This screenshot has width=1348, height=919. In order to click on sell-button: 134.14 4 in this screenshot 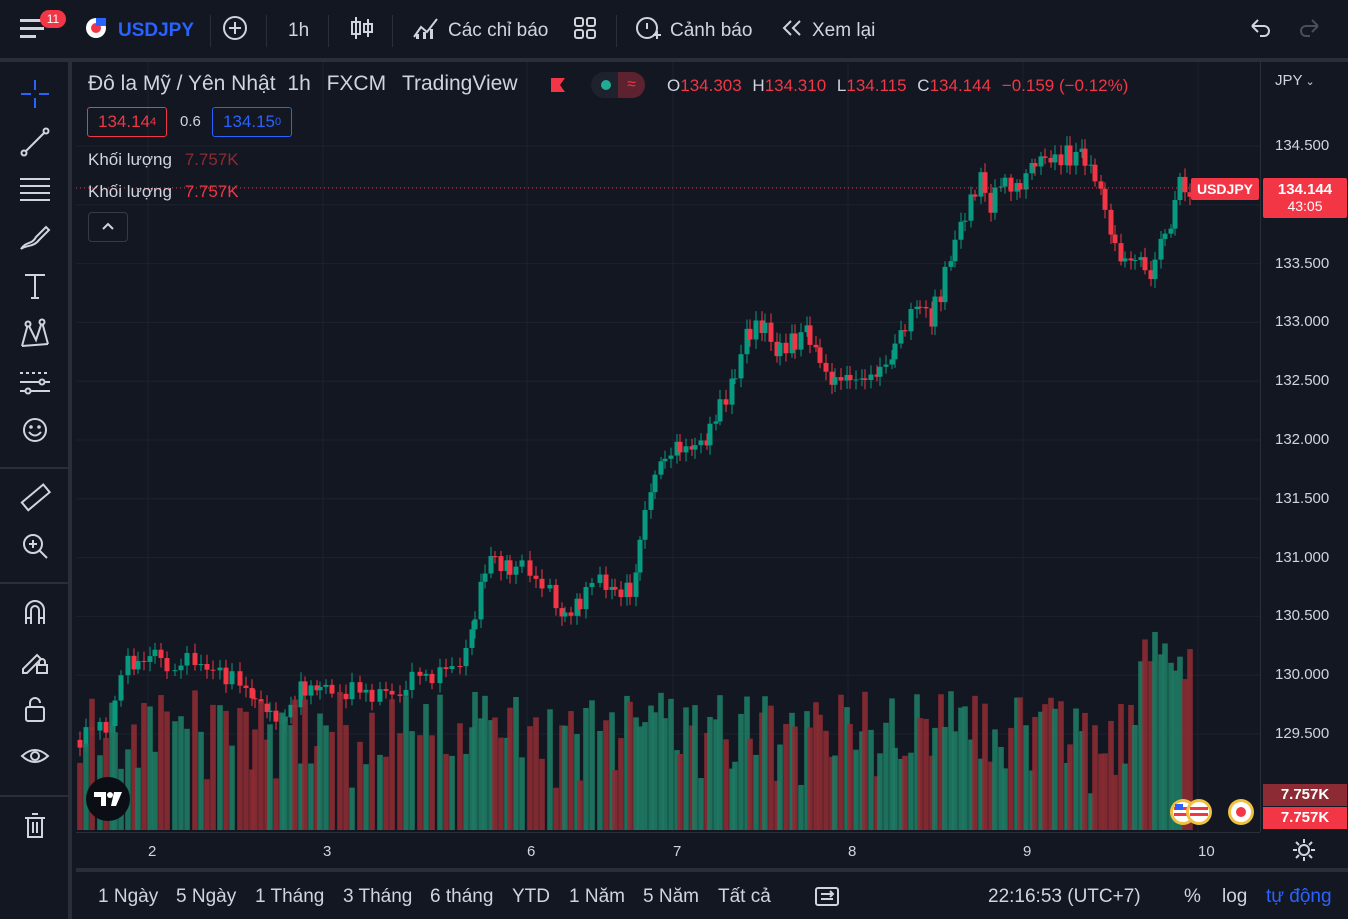, I will do `click(127, 122)`.